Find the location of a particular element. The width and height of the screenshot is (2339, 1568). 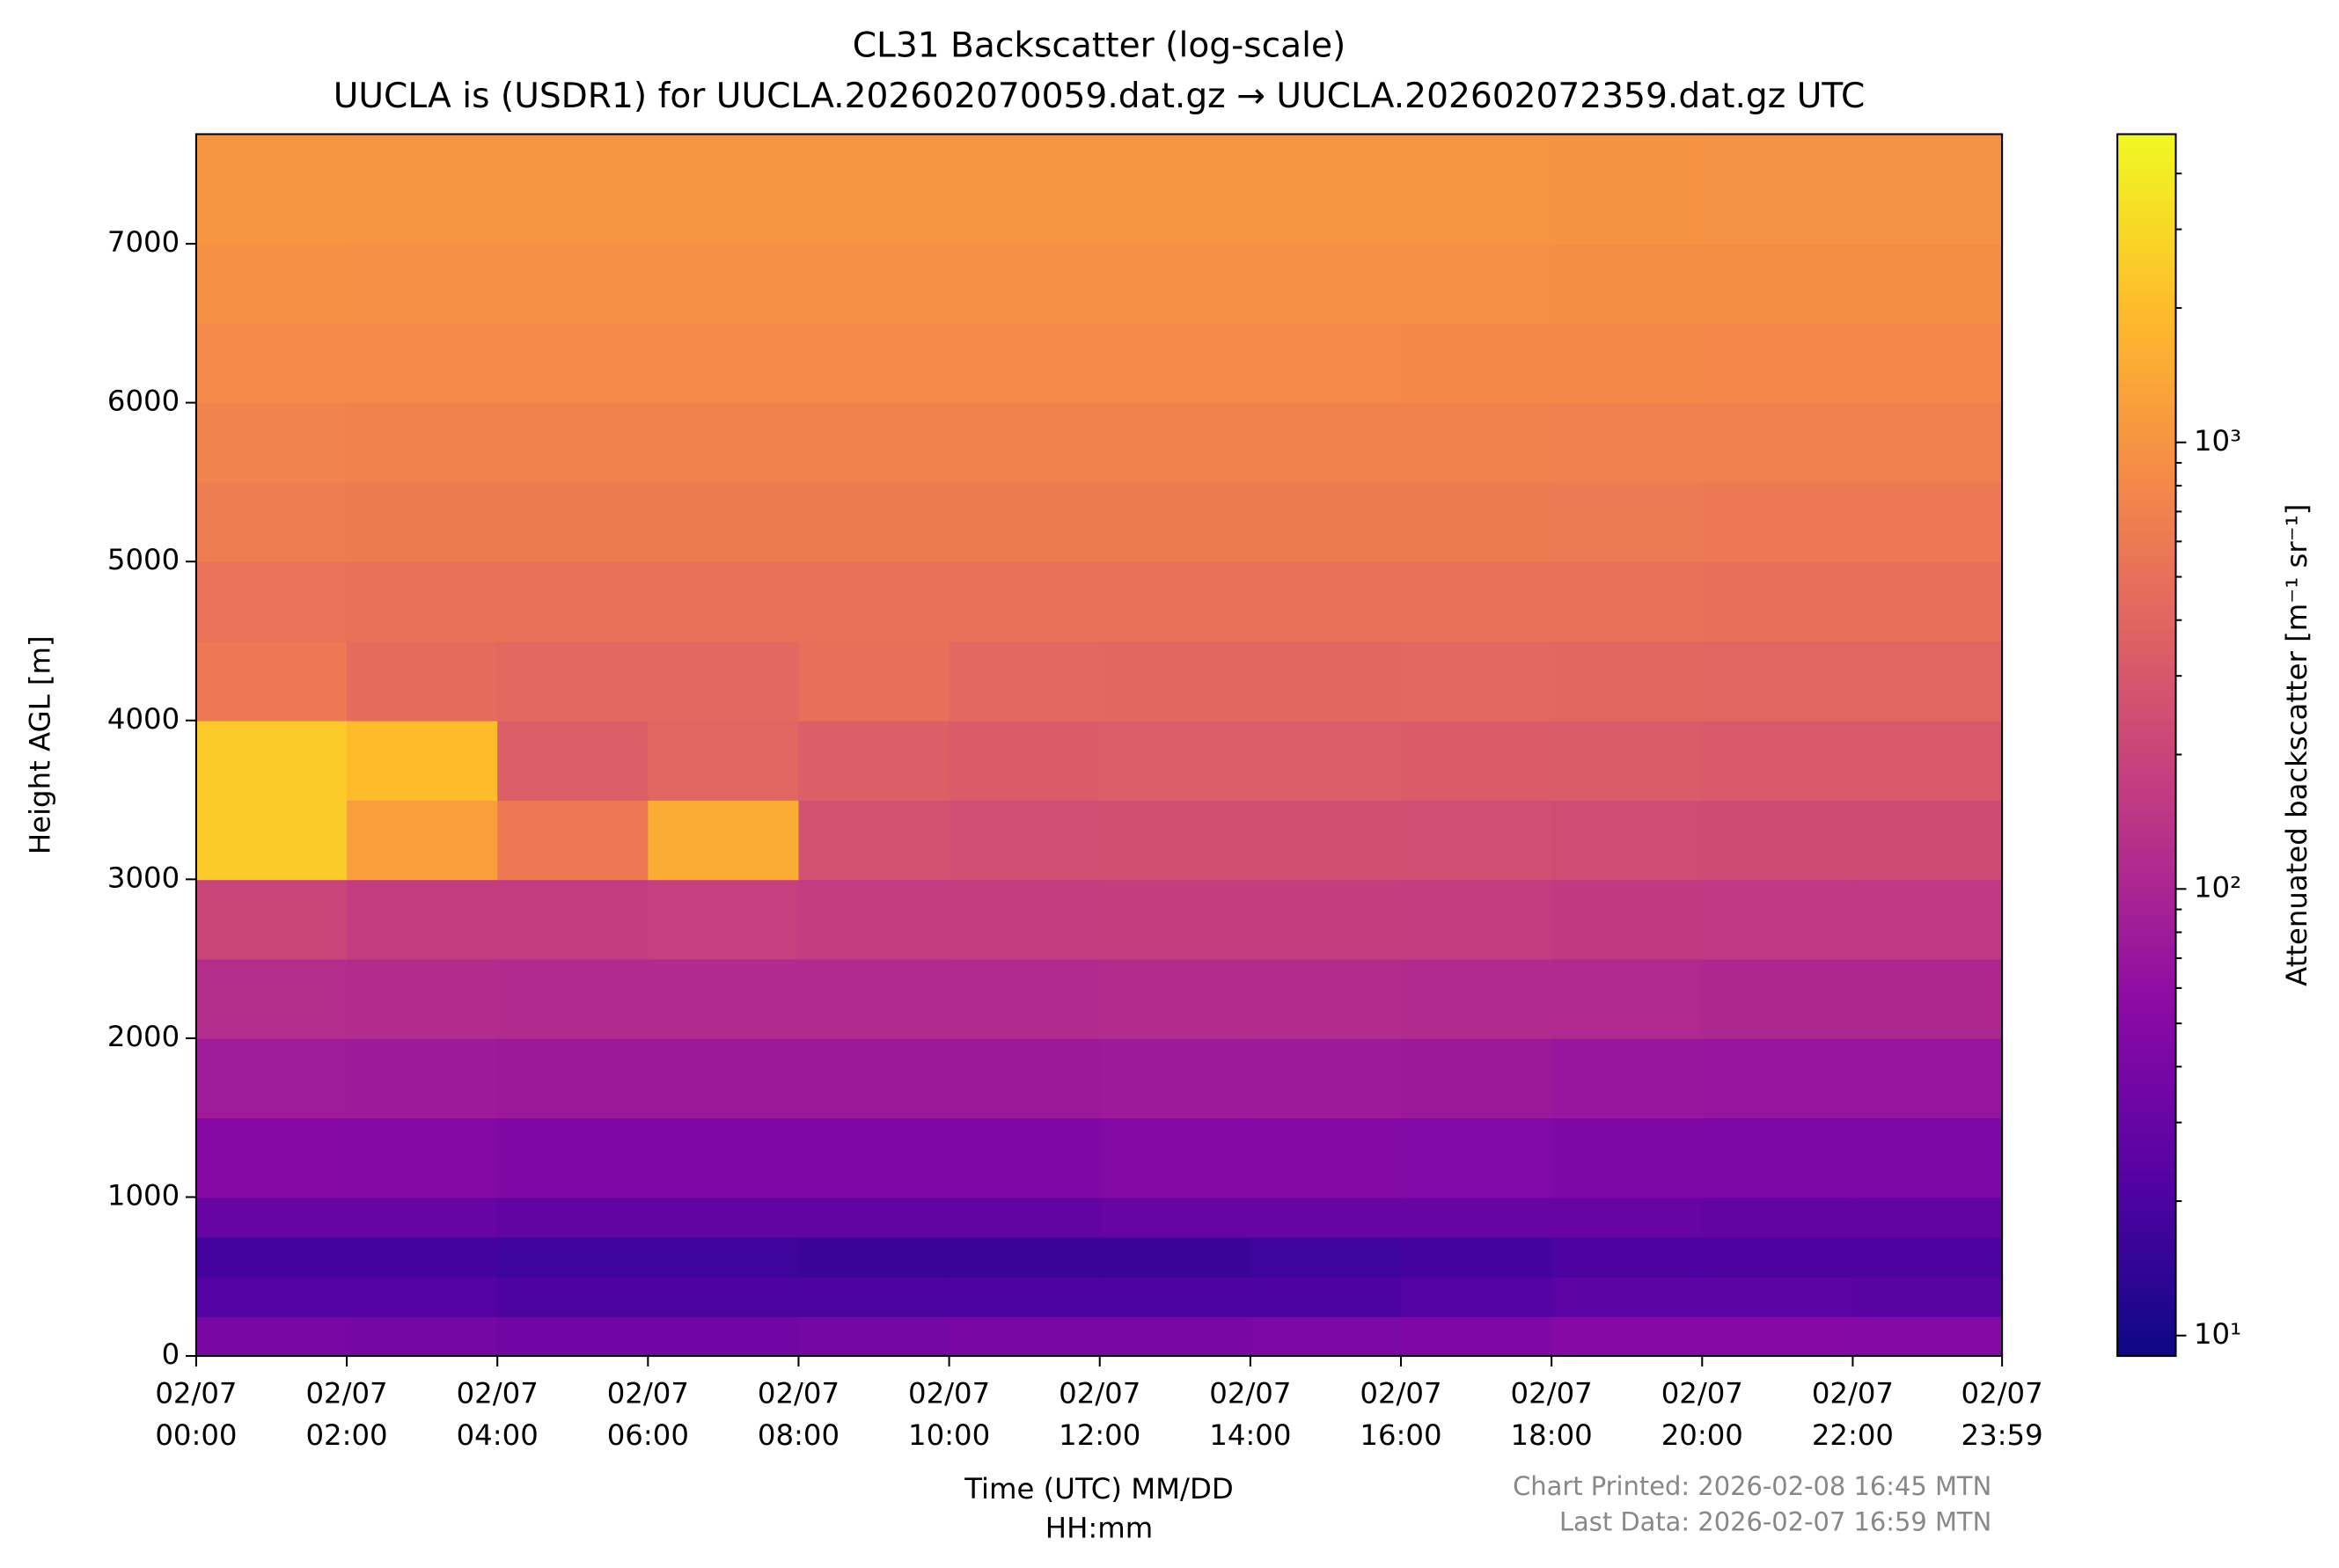

x-tick-label-line: 08:00 is located at coordinates (799, 1435).